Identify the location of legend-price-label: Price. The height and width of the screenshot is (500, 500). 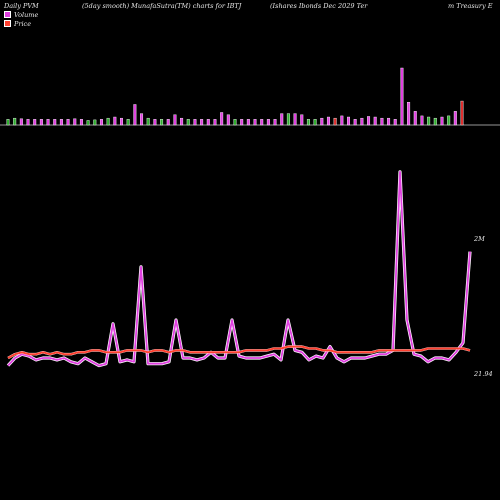
(23, 23).